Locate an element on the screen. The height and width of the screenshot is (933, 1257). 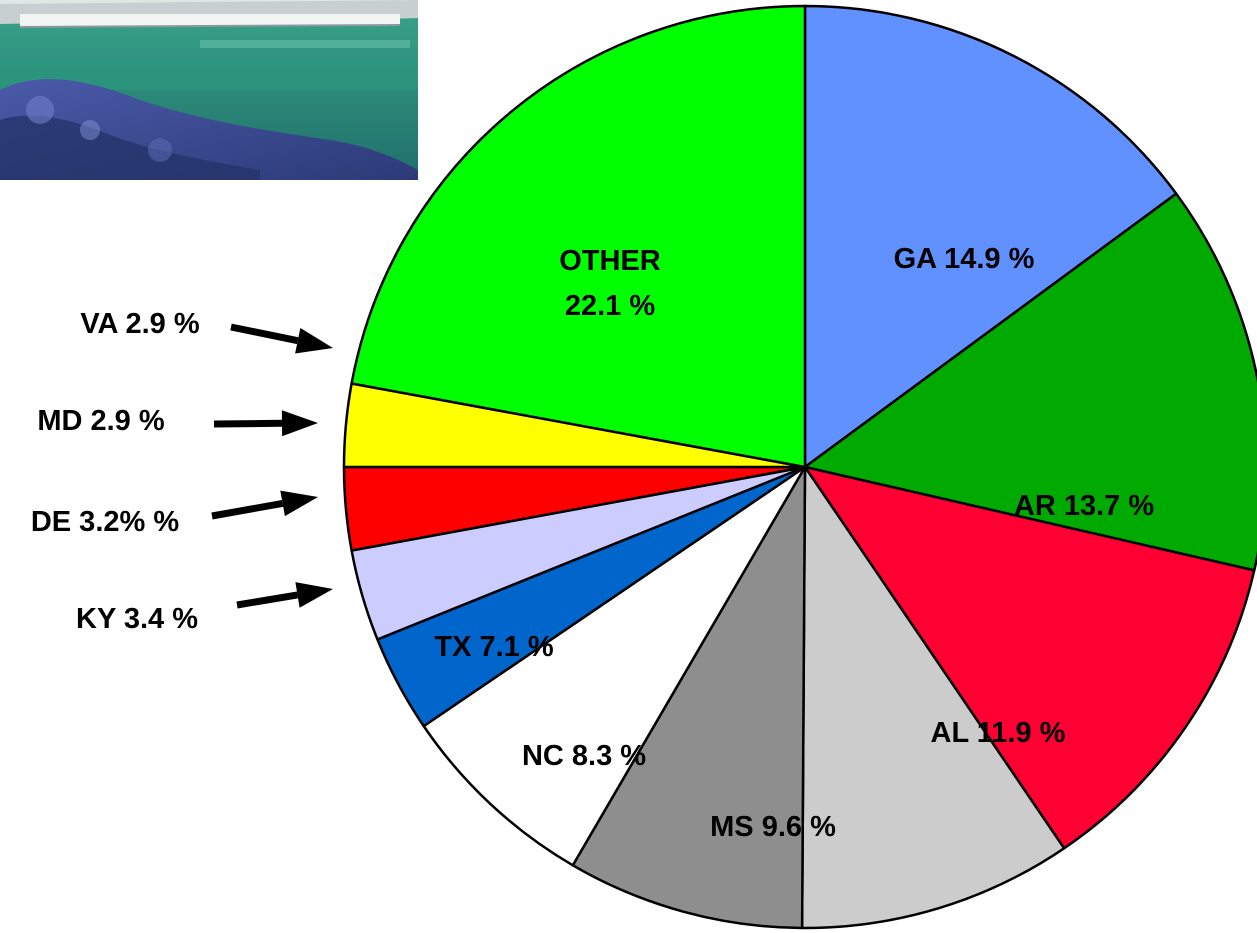
slice-label-nc: NC 8.3 % is located at coordinates (584, 756).